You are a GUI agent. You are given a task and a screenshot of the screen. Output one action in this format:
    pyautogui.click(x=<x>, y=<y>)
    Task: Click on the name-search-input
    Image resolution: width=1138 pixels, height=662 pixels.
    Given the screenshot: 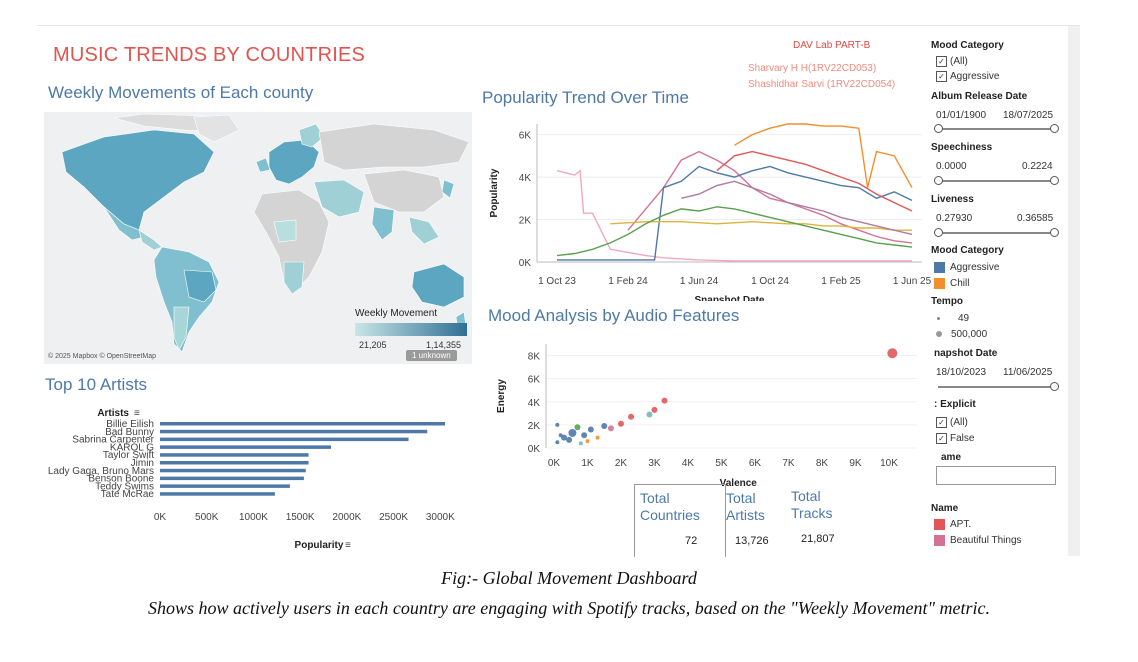 What is the action you would take?
    pyautogui.click(x=996, y=475)
    